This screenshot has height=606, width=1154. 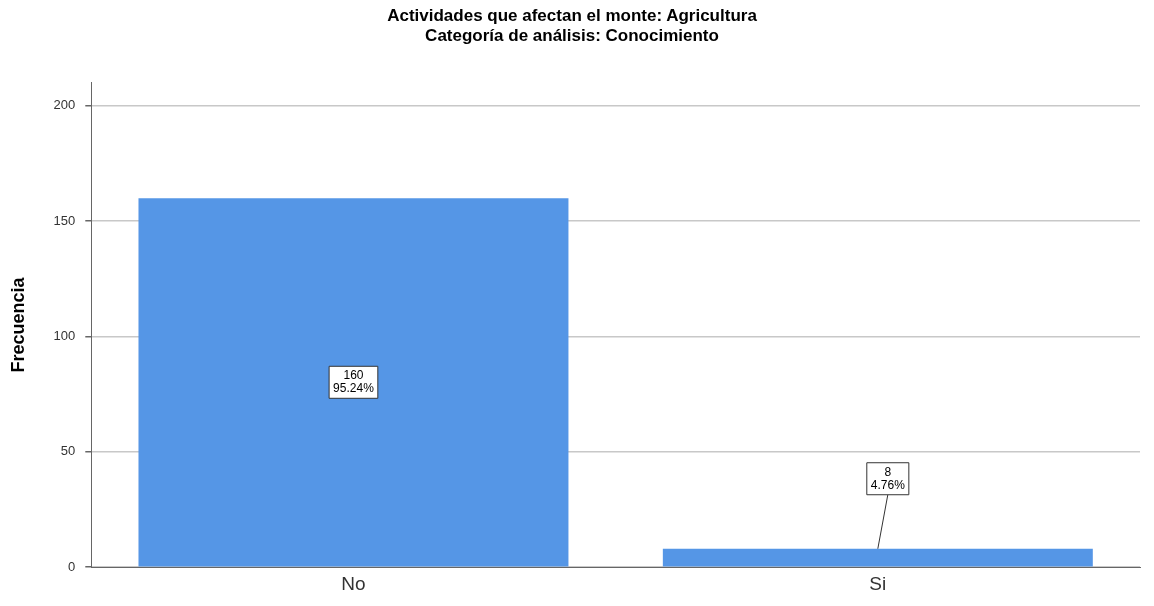 I want to click on y-tick-label: 100, so click(x=64, y=336).